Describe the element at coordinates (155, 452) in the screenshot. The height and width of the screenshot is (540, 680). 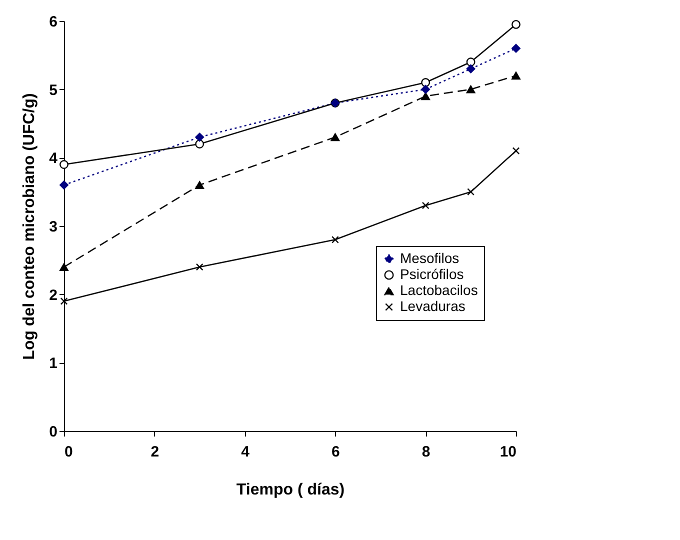
I see `x-tick-label: 2` at that location.